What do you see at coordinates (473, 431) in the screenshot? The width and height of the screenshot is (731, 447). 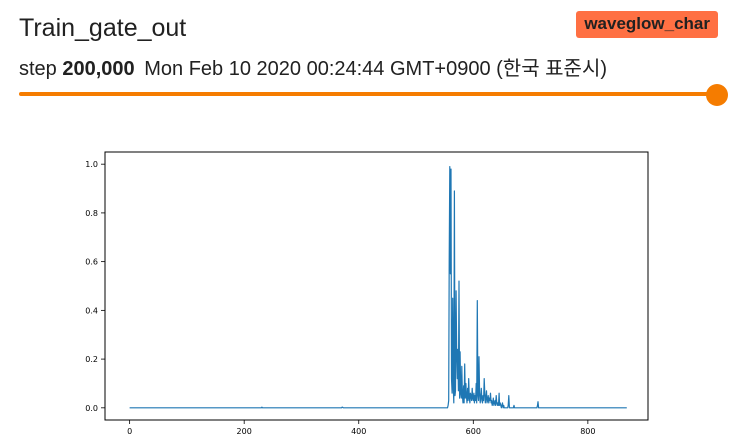 I see `x-tick-label: 600` at bounding box center [473, 431].